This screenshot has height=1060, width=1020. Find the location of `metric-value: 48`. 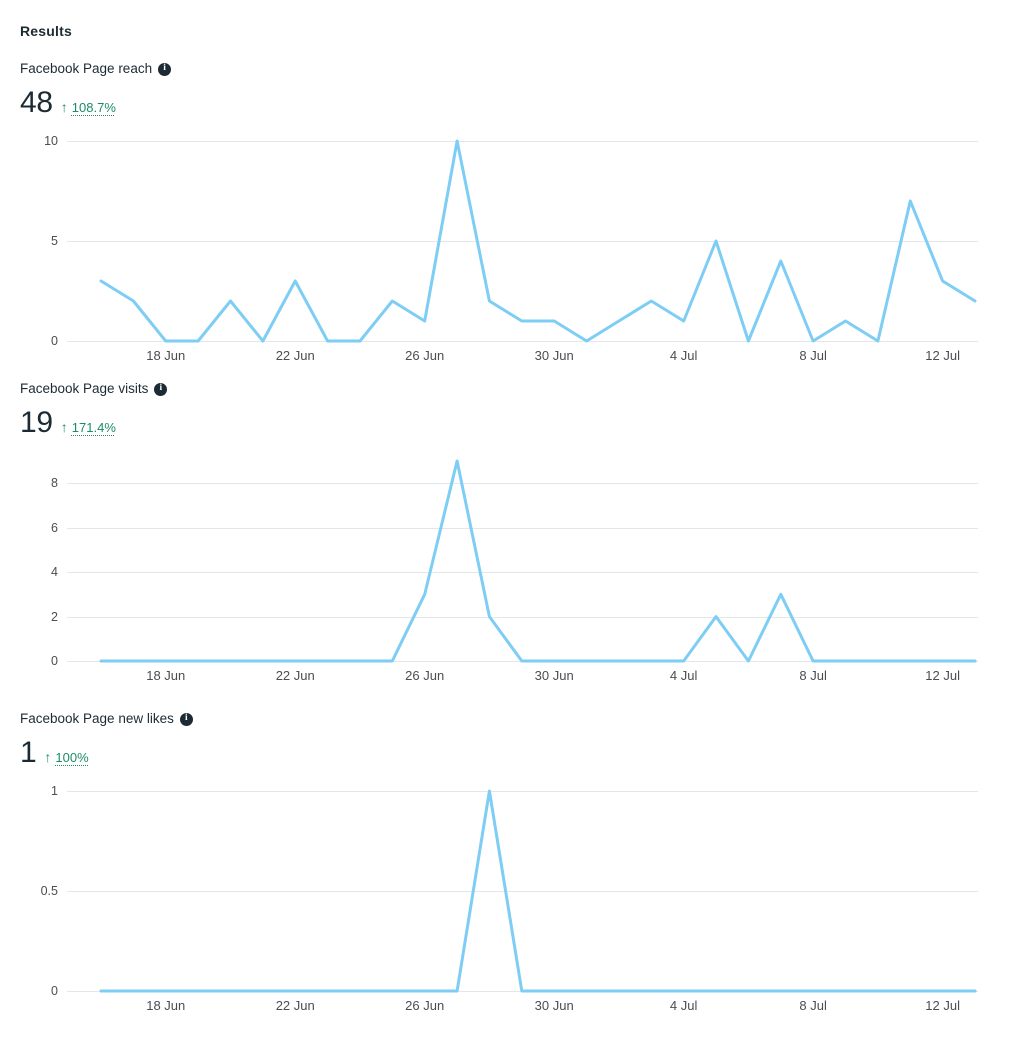

metric-value: 48 is located at coordinates (36, 102).